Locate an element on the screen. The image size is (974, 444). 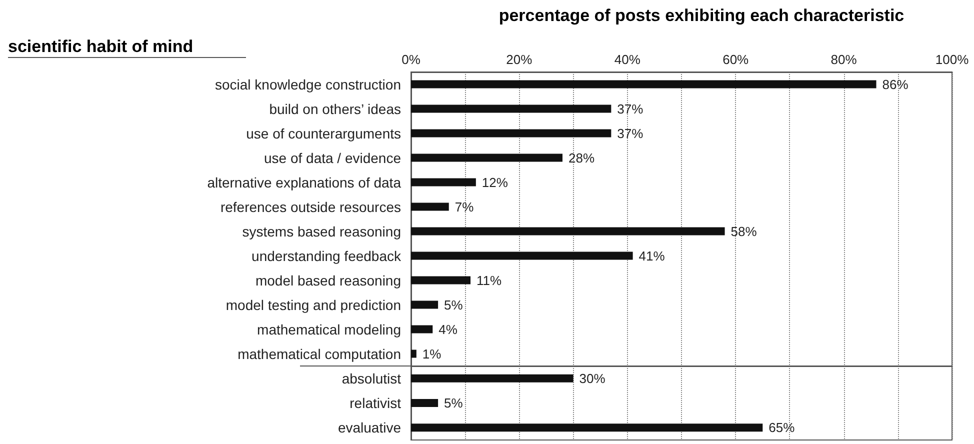
y-tick-label: social knowledge construction is located at coordinates (308, 84).